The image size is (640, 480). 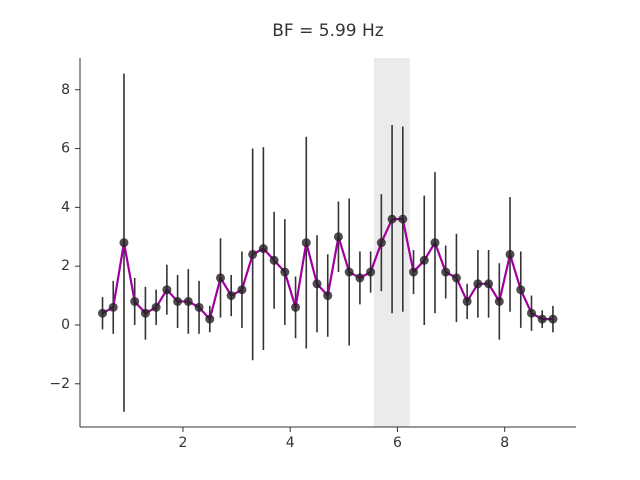 I want to click on y-tick-label: 2, so click(x=65, y=266).